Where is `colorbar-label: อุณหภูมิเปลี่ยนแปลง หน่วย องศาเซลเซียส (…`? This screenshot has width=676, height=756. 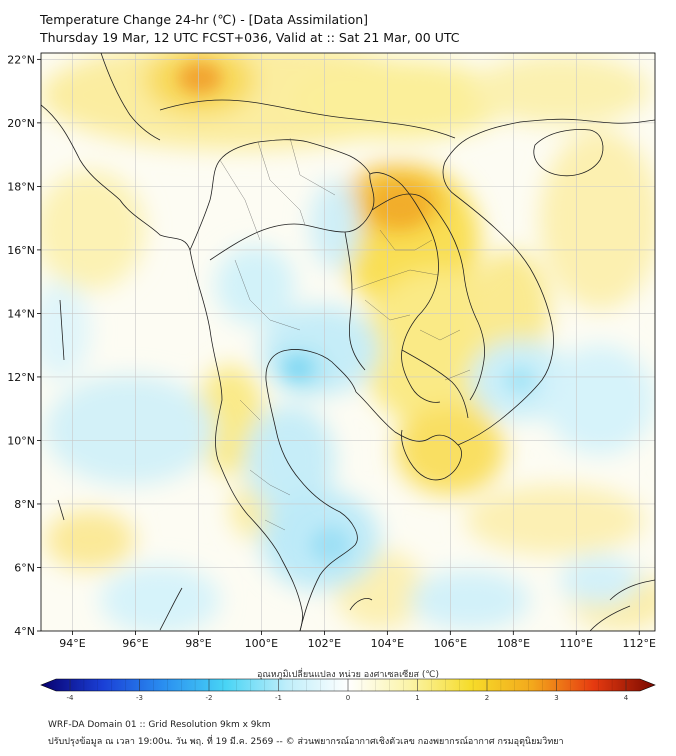
colorbar-label: อุณหภูมิเปลี่ยนแปลง หน่วย องศาเซลเซียส (… is located at coordinates (348, 675).